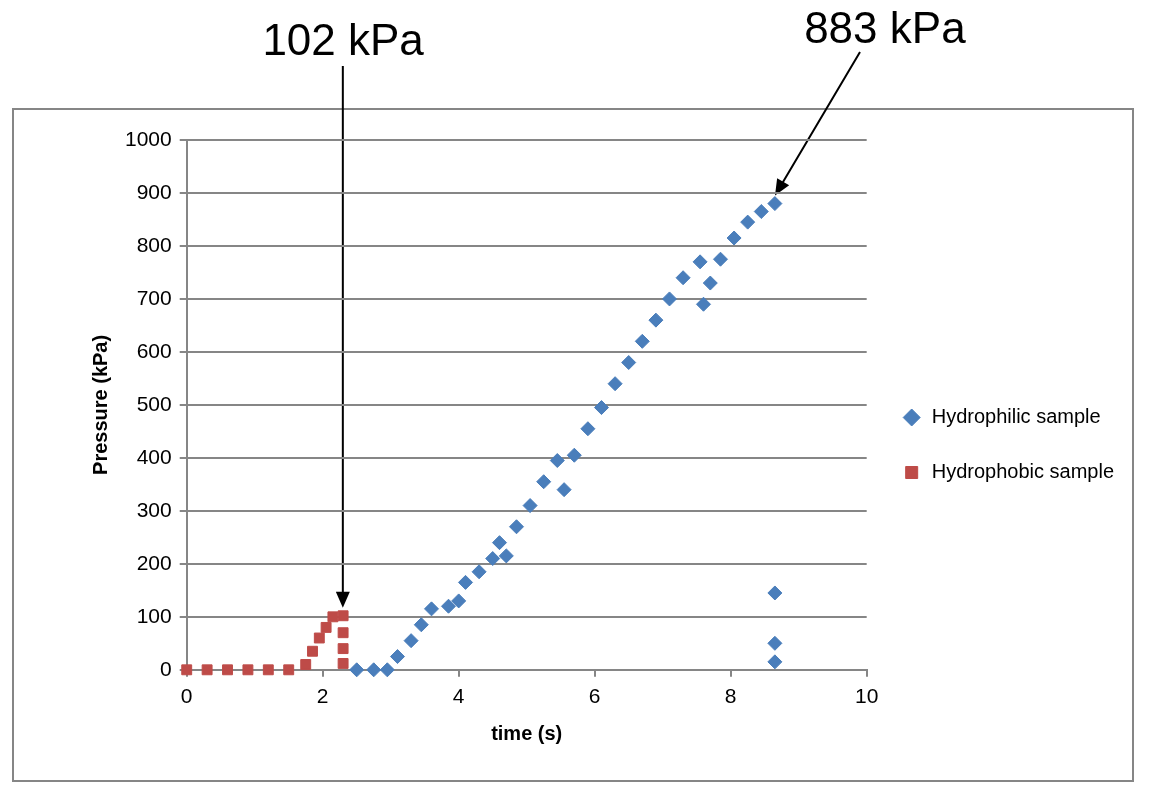 The image size is (1149, 785). I want to click on legend-label: Hydrophilic sample, so click(1016, 416).